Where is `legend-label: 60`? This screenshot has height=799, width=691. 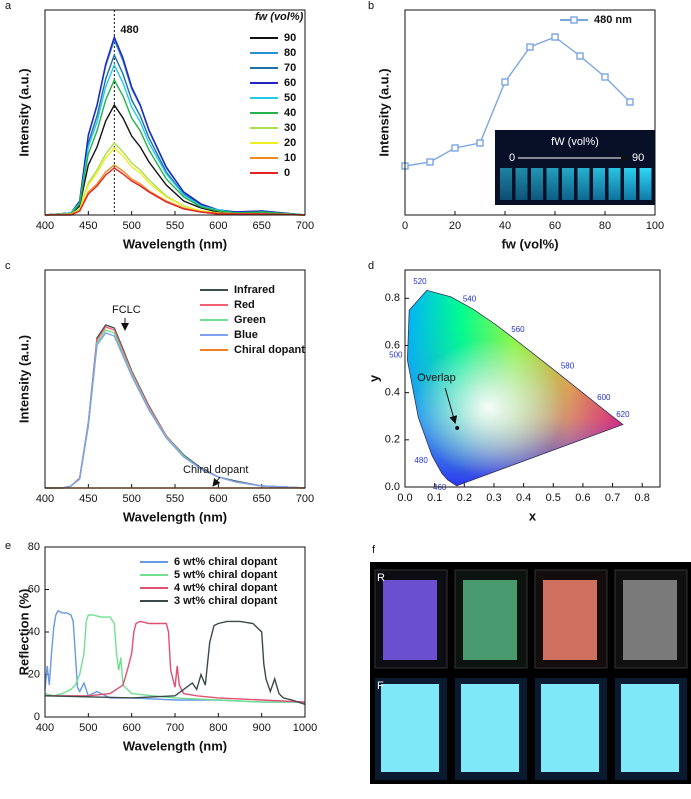
legend-label: 60 is located at coordinates (290, 83).